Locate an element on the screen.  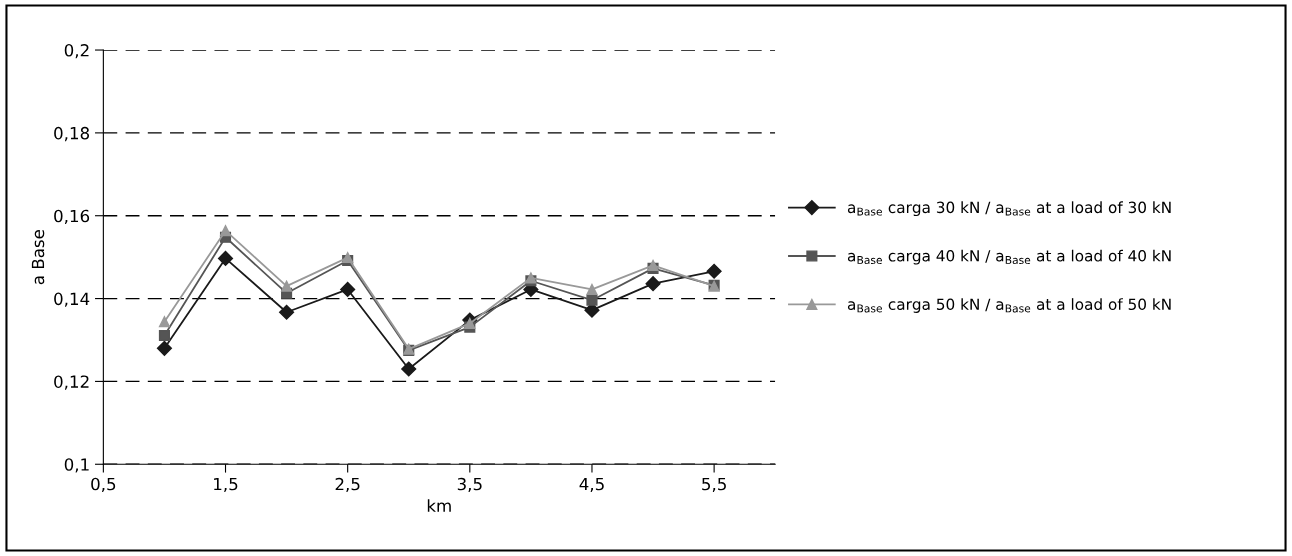
x-tick-label: 4,5 is located at coordinates (591, 485).